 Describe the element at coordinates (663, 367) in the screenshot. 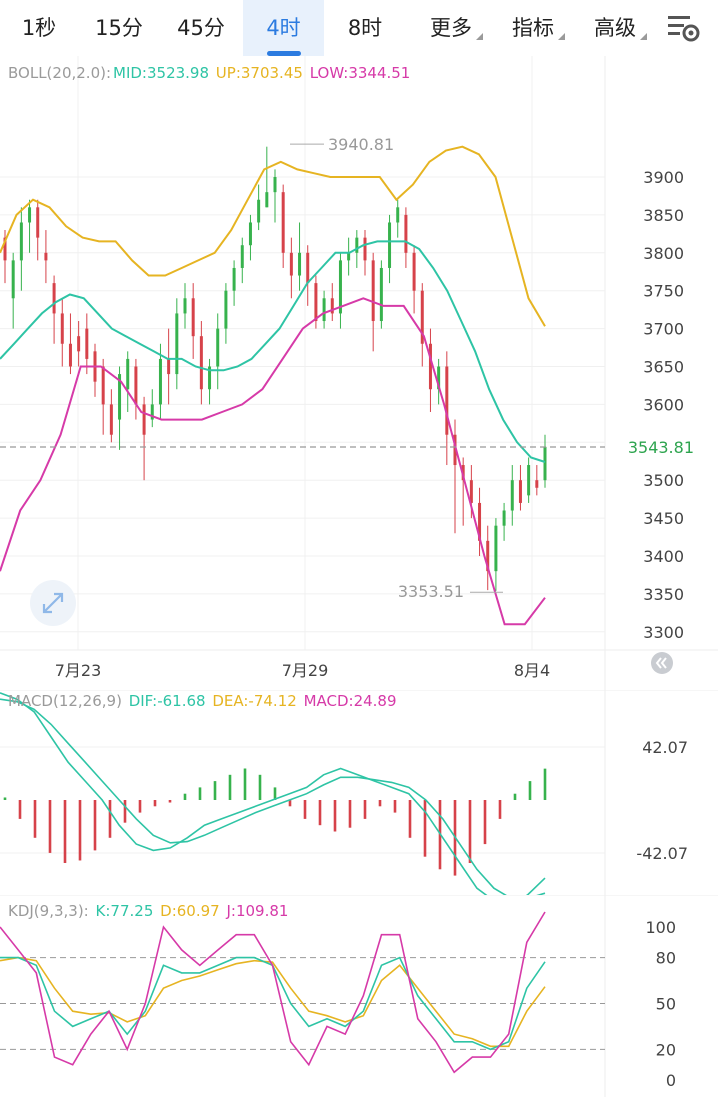

I see `price-axis-label: 3650` at that location.